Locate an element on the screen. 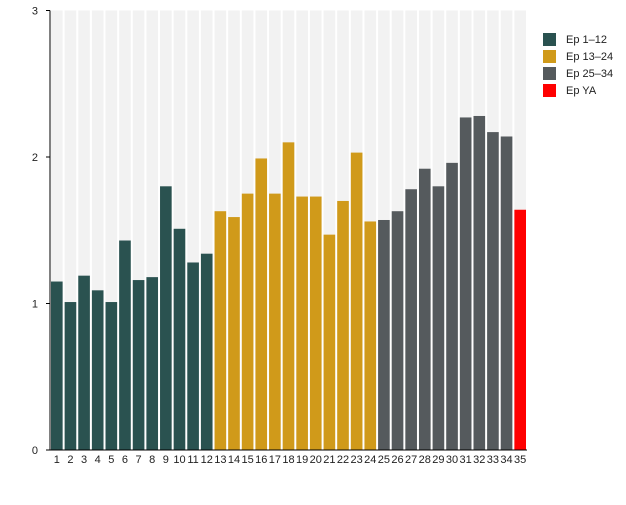 The height and width of the screenshot is (505, 626). x-tick-label: 16 is located at coordinates (261, 460).